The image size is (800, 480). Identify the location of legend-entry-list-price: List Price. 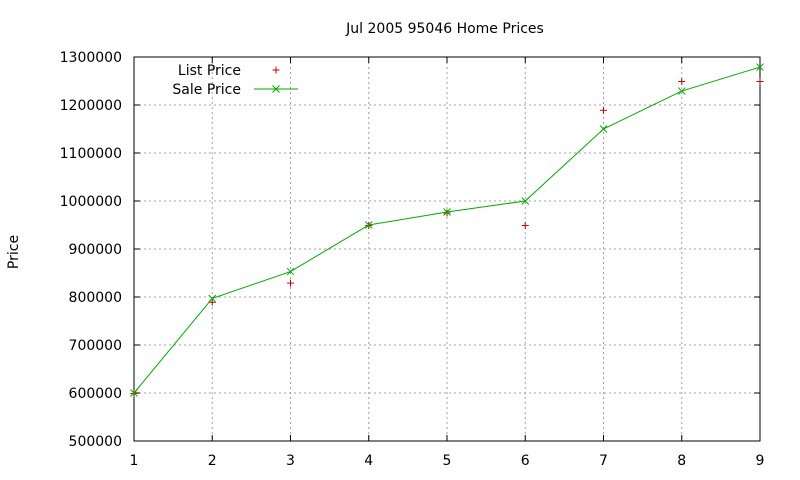
(229, 71).